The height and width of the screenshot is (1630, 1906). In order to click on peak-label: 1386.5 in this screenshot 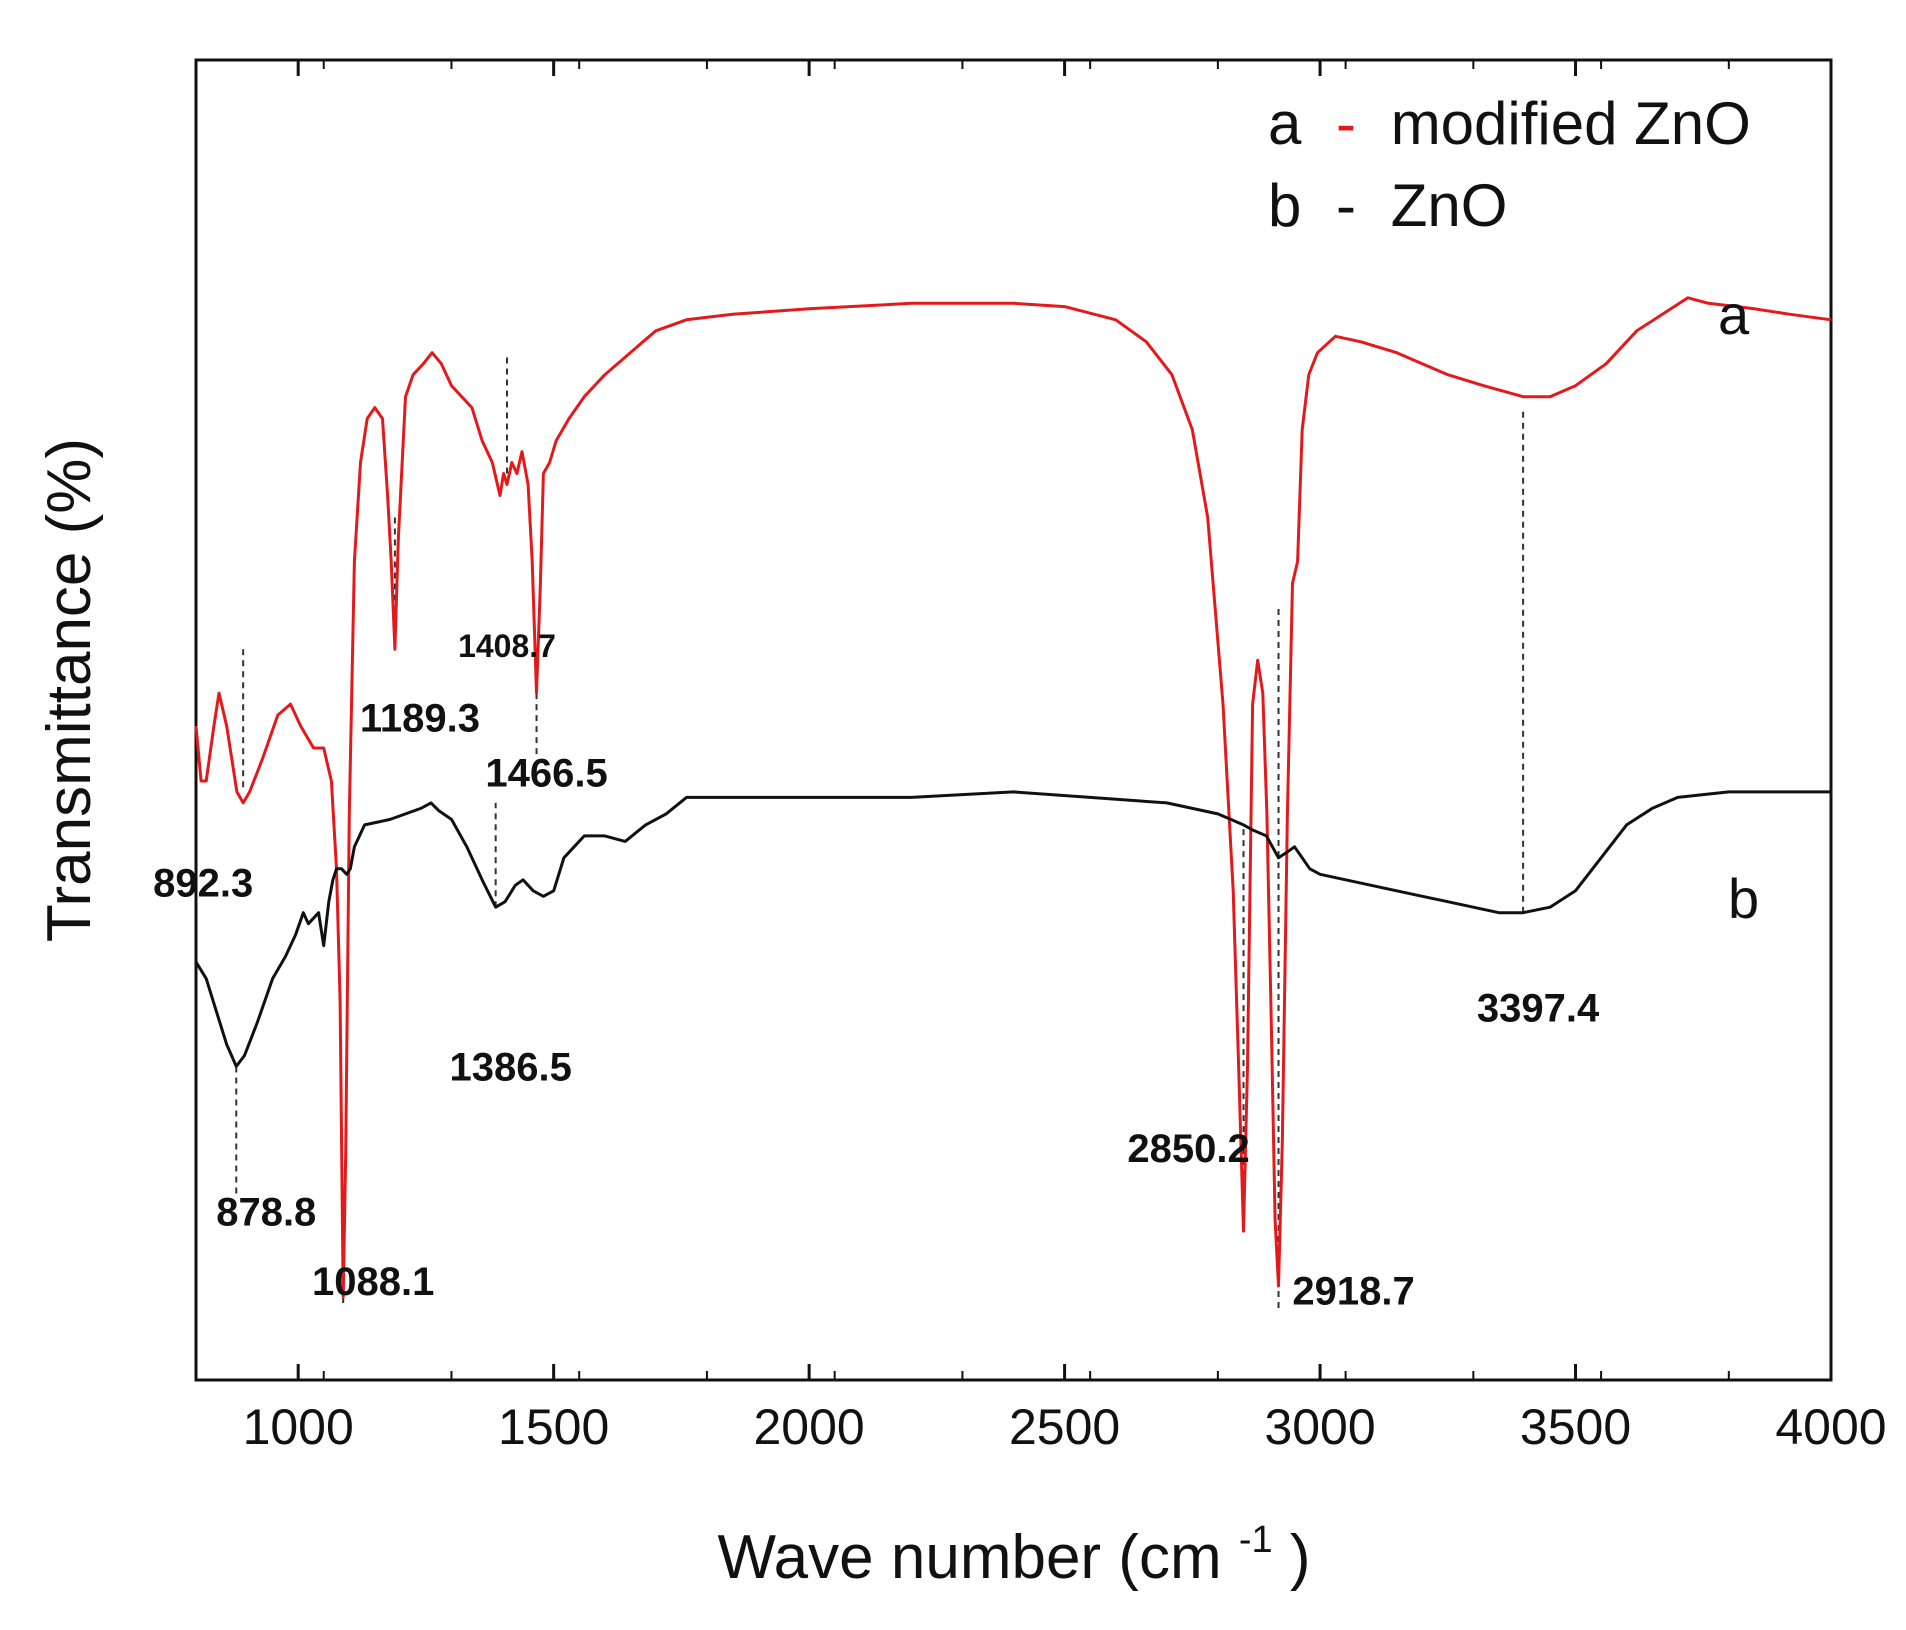, I will do `click(510, 1068)`.